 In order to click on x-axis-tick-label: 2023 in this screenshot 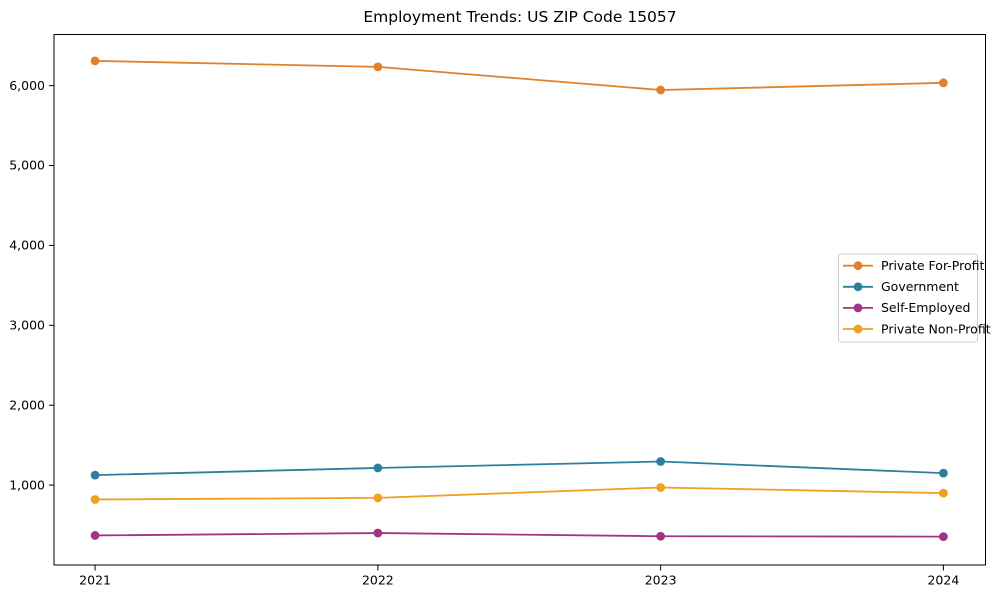, I will do `click(661, 580)`.